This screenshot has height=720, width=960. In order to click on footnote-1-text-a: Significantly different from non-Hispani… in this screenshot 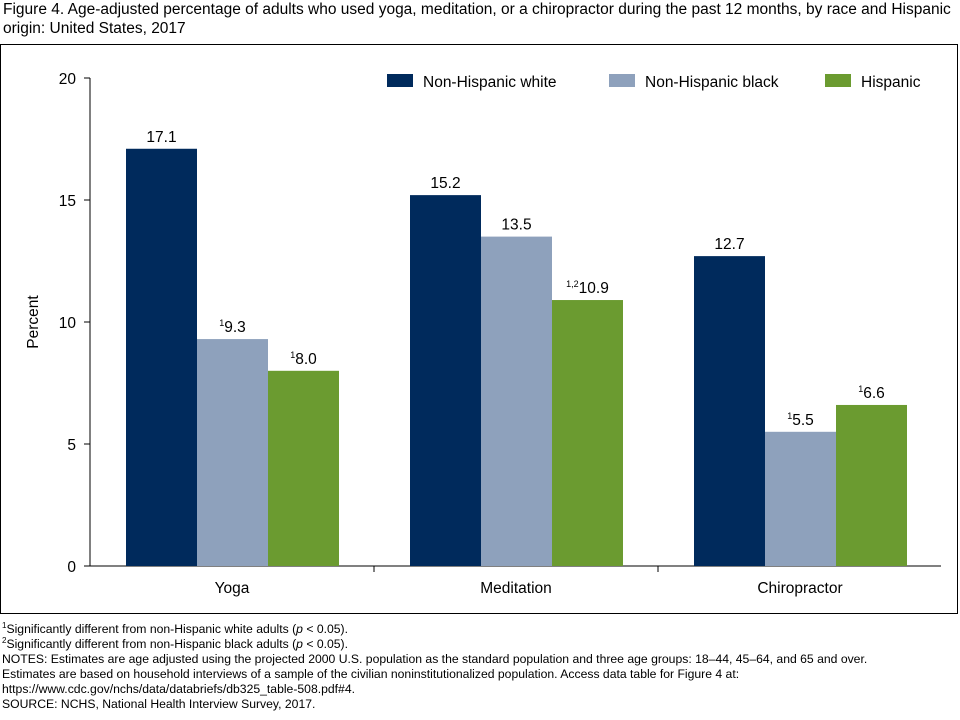, I will do `click(151, 629)`.